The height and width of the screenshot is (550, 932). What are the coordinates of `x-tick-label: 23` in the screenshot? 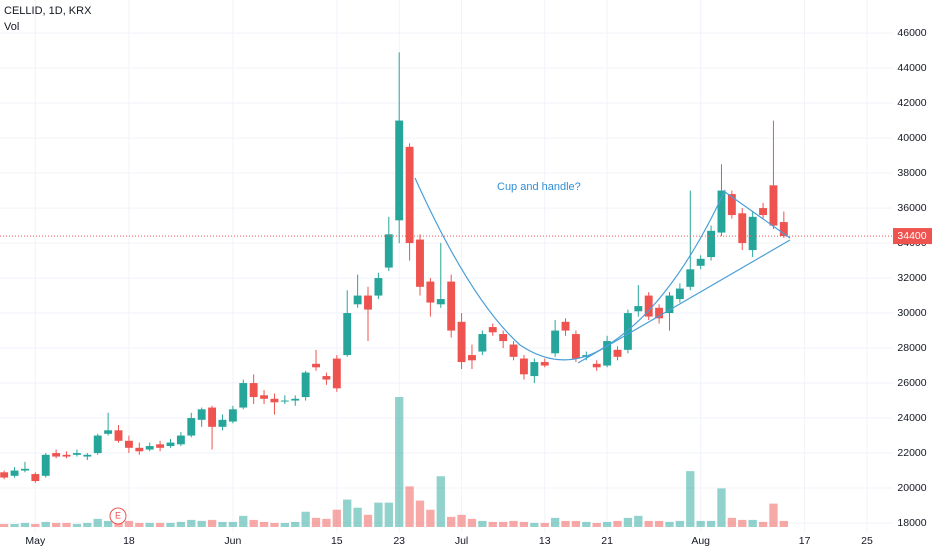 It's located at (399, 541).